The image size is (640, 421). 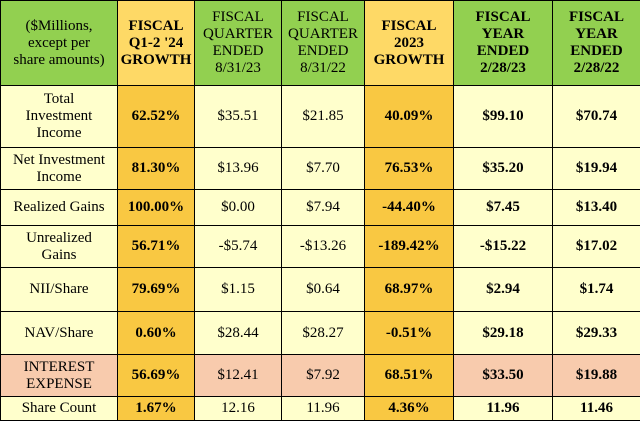 What do you see at coordinates (596, 376) in the screenshot?
I see `table-cell: $19.88` at bounding box center [596, 376].